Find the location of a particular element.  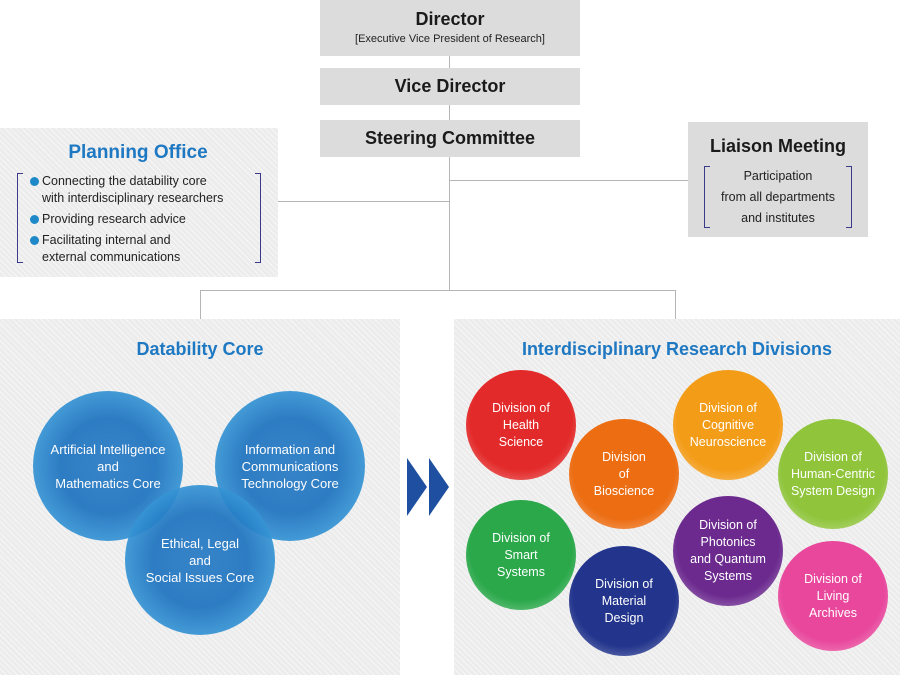

steering-committee-title: Steering Committee is located at coordinates (450, 138).